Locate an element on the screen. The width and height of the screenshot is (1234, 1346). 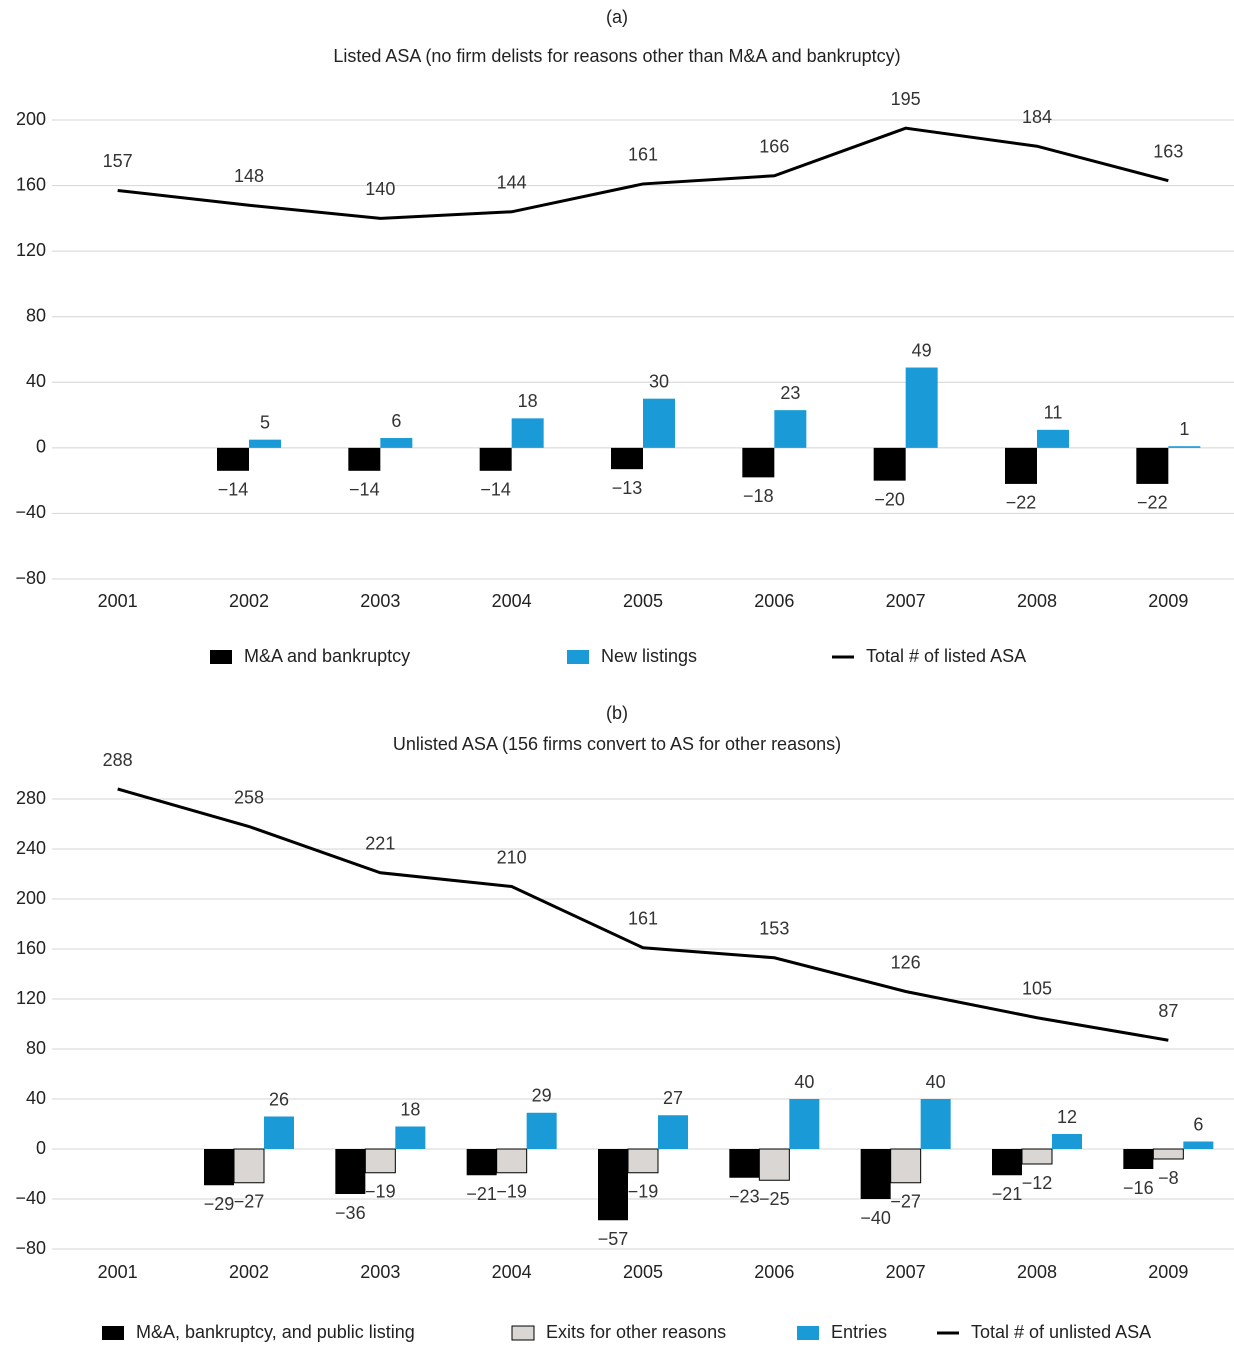
data-label: 157 is located at coordinates (118, 161).